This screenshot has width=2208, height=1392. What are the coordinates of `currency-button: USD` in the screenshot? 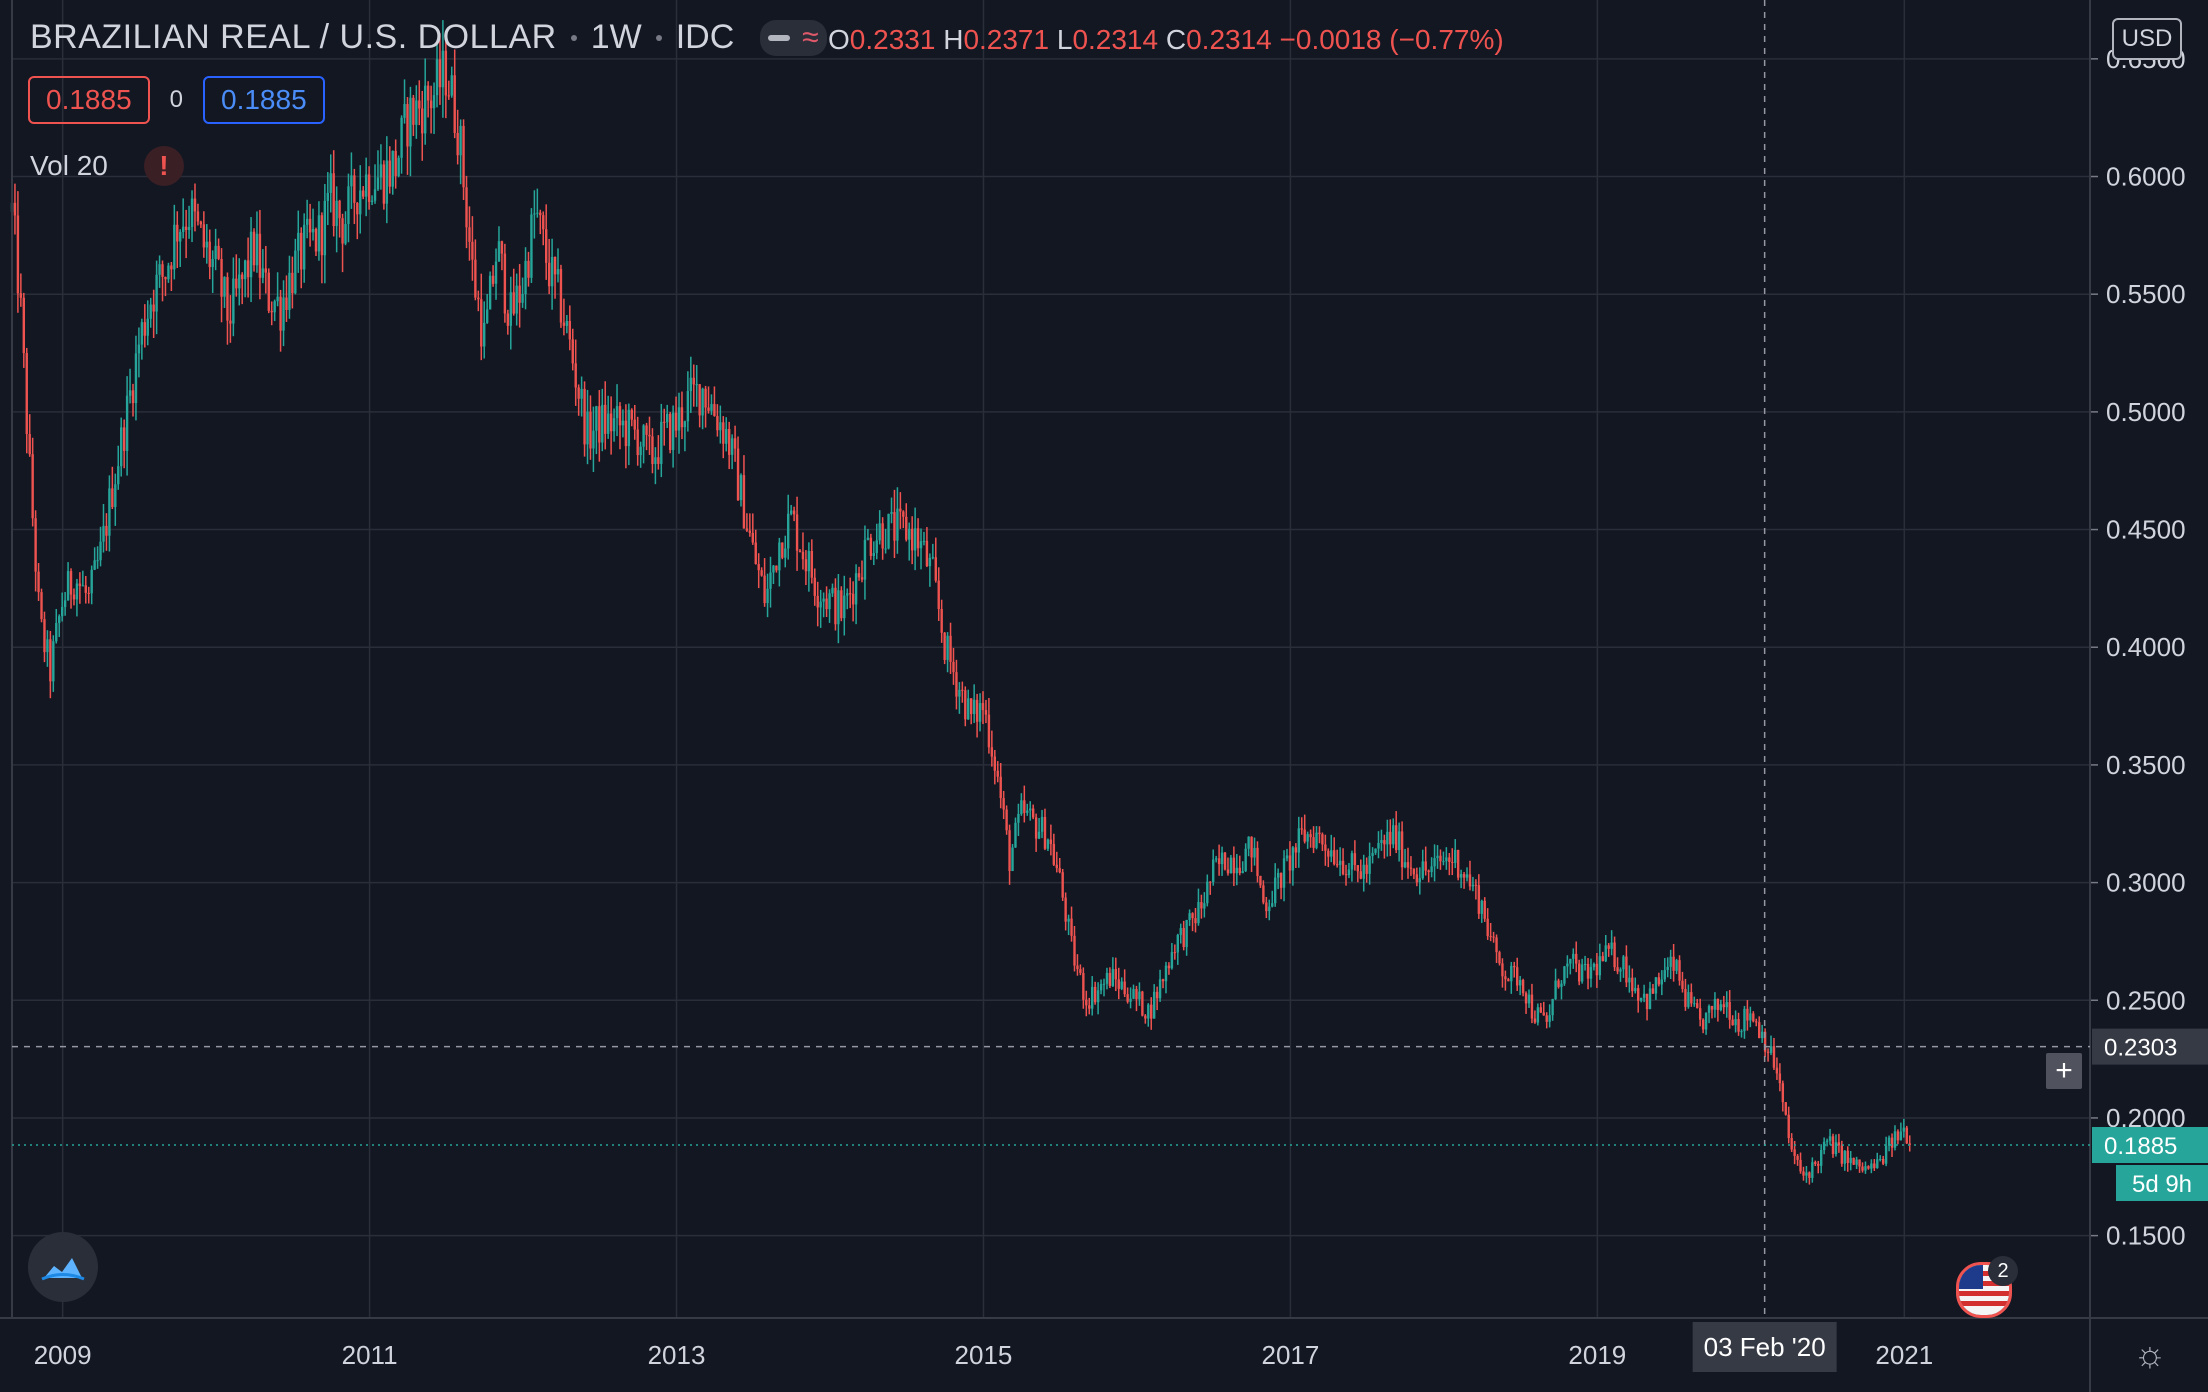 It's located at (2147, 39).